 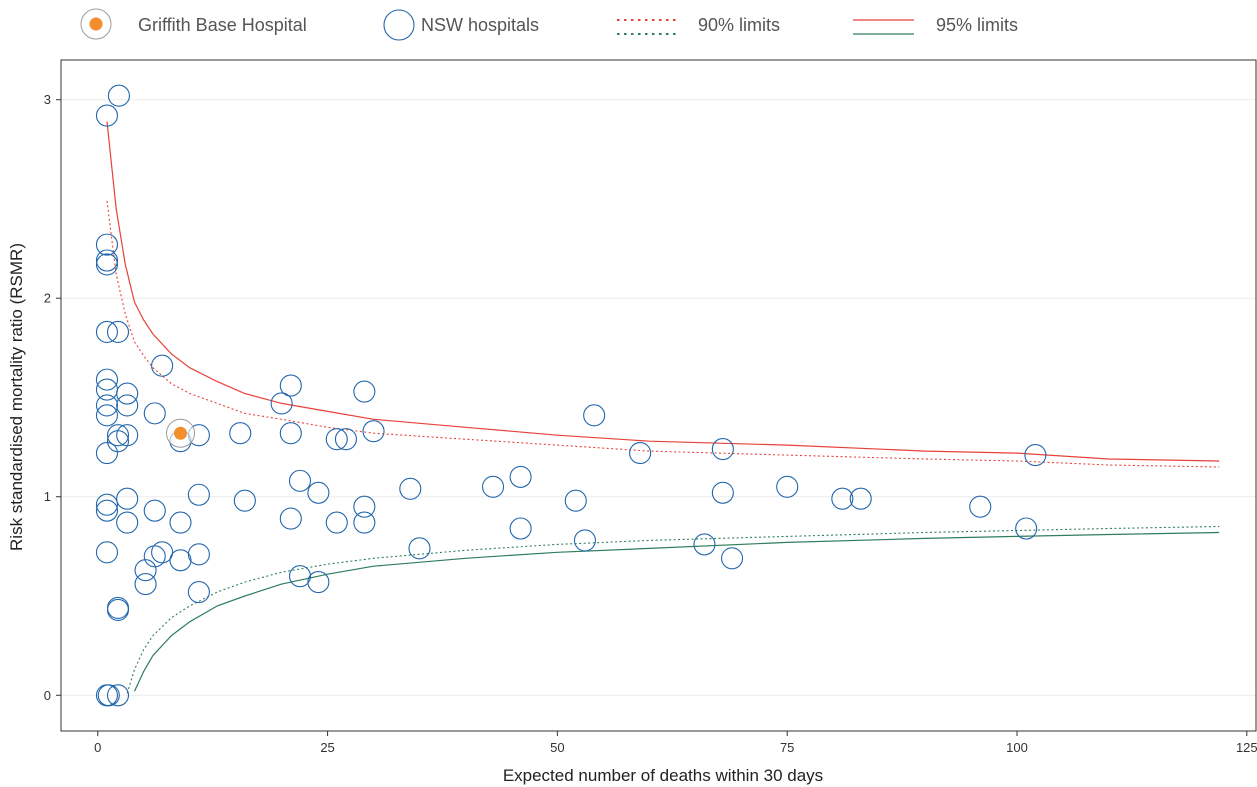 I want to click on highlight-point, so click(x=180, y=433).